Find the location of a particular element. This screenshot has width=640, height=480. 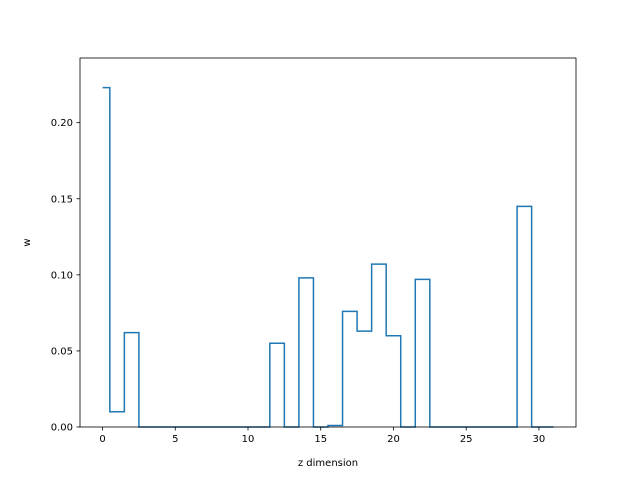

x-tick-label: 25 is located at coordinates (466, 439).